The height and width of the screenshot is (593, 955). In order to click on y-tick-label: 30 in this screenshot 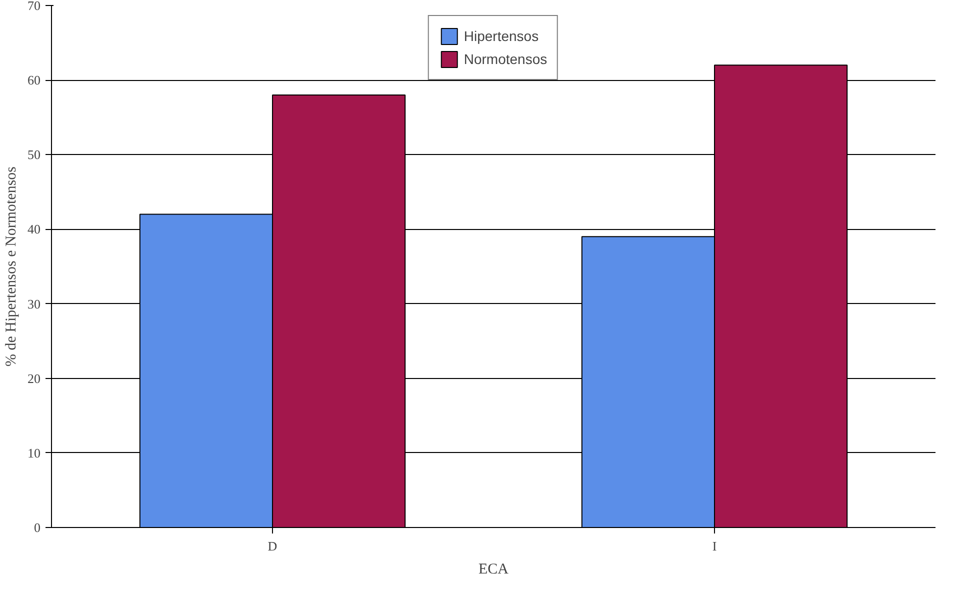, I will do `click(34, 304)`.